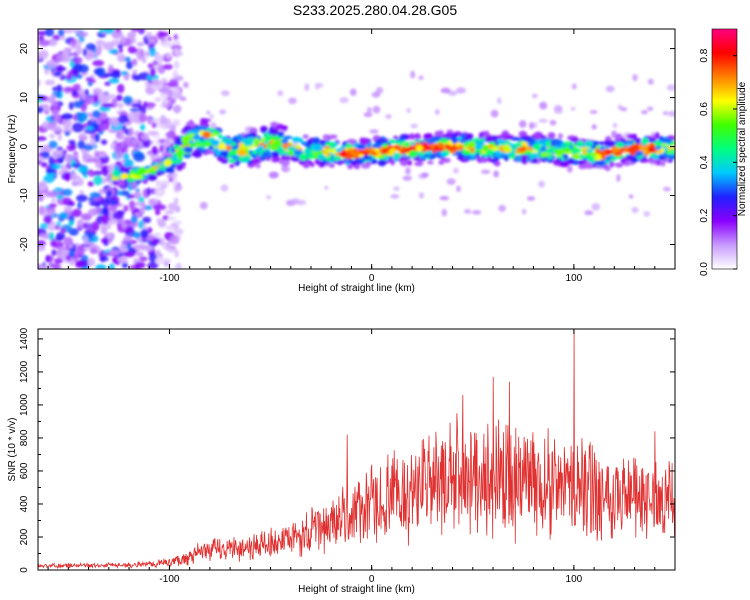  What do you see at coordinates (169, 278) in the screenshot?
I see `x-tick-label: -100` at bounding box center [169, 278].